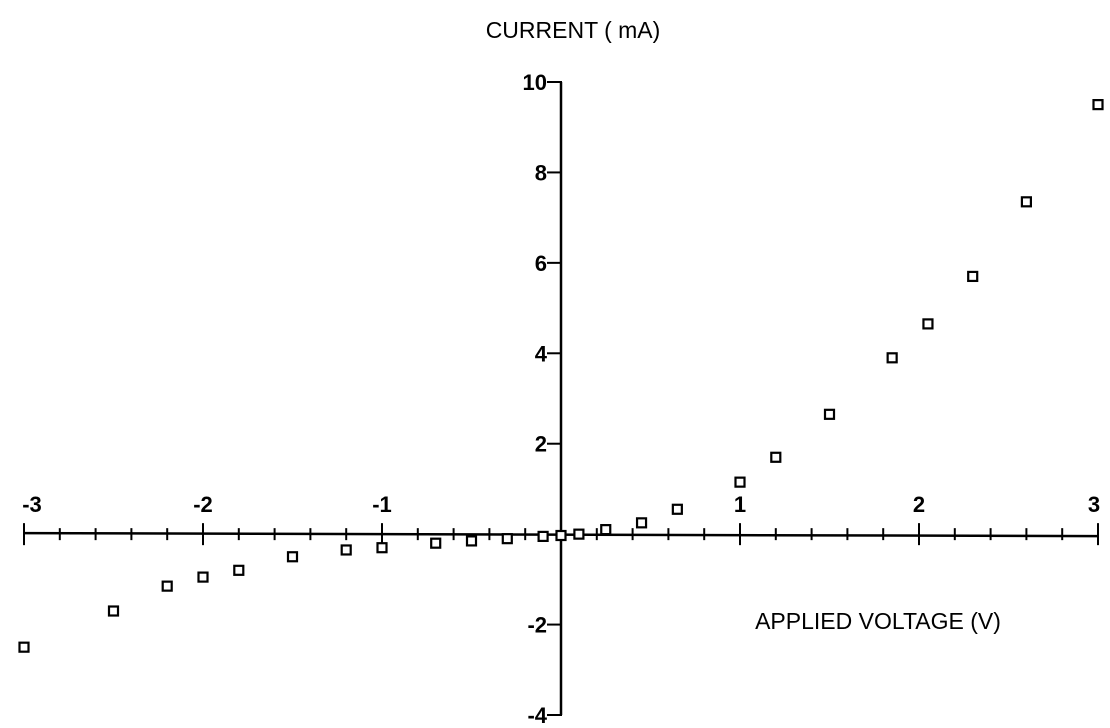 The height and width of the screenshot is (728, 1110). I want to click on y-tick-label: 8, so click(541, 172).